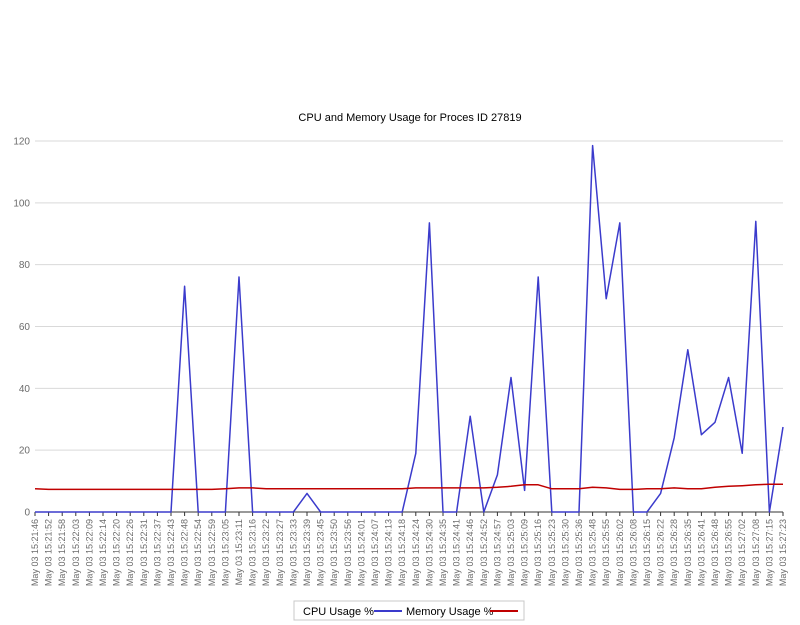  What do you see at coordinates (408, 487) in the screenshot?
I see `series-line-memory` at bounding box center [408, 487].